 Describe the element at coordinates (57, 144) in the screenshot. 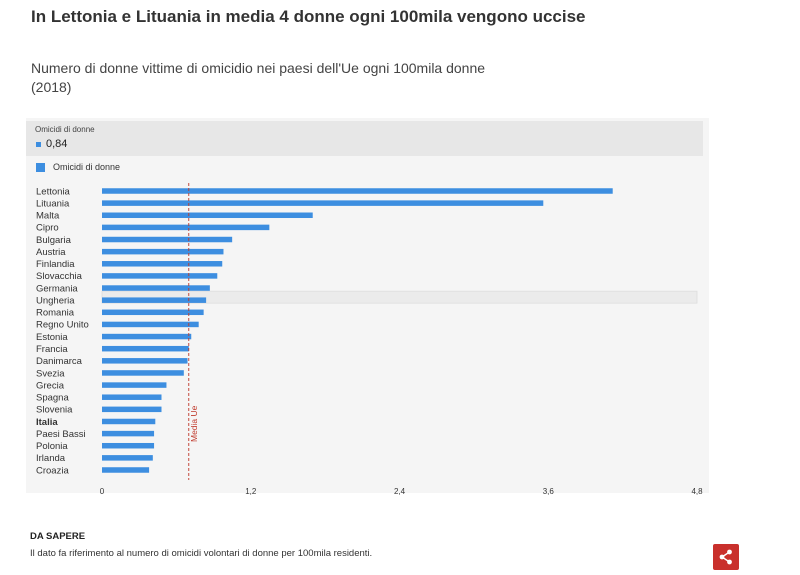

I see `tooltip-value: 0,84` at that location.